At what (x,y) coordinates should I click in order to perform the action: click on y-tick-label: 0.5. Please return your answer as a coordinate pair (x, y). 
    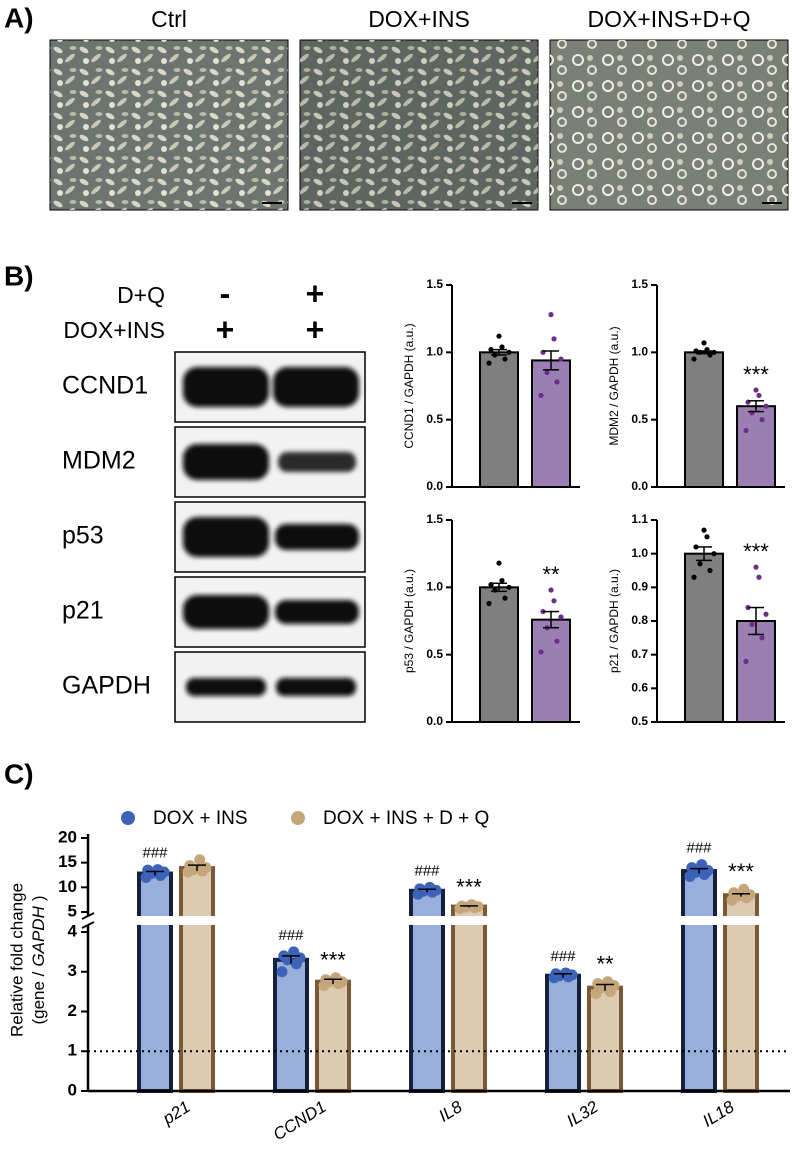
    Looking at the image, I should click on (434, 419).